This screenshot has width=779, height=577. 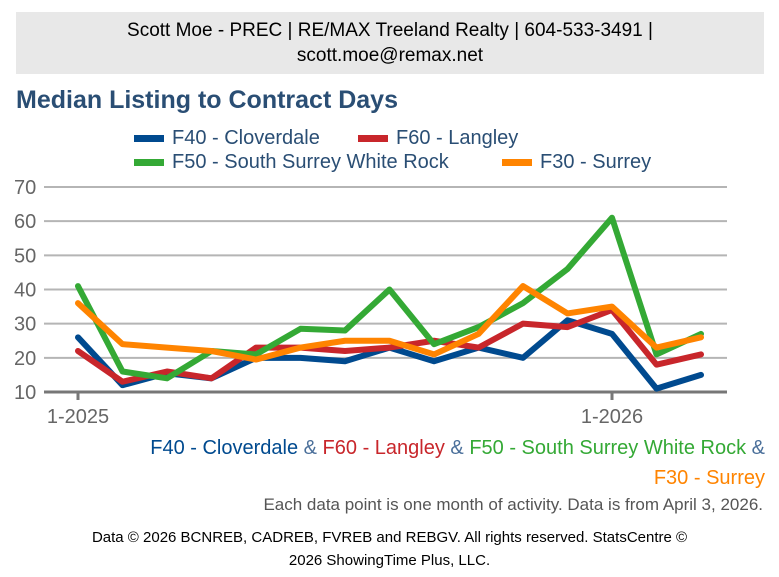 I want to click on summary-surrey: F30 - Surrey, so click(x=709, y=478).